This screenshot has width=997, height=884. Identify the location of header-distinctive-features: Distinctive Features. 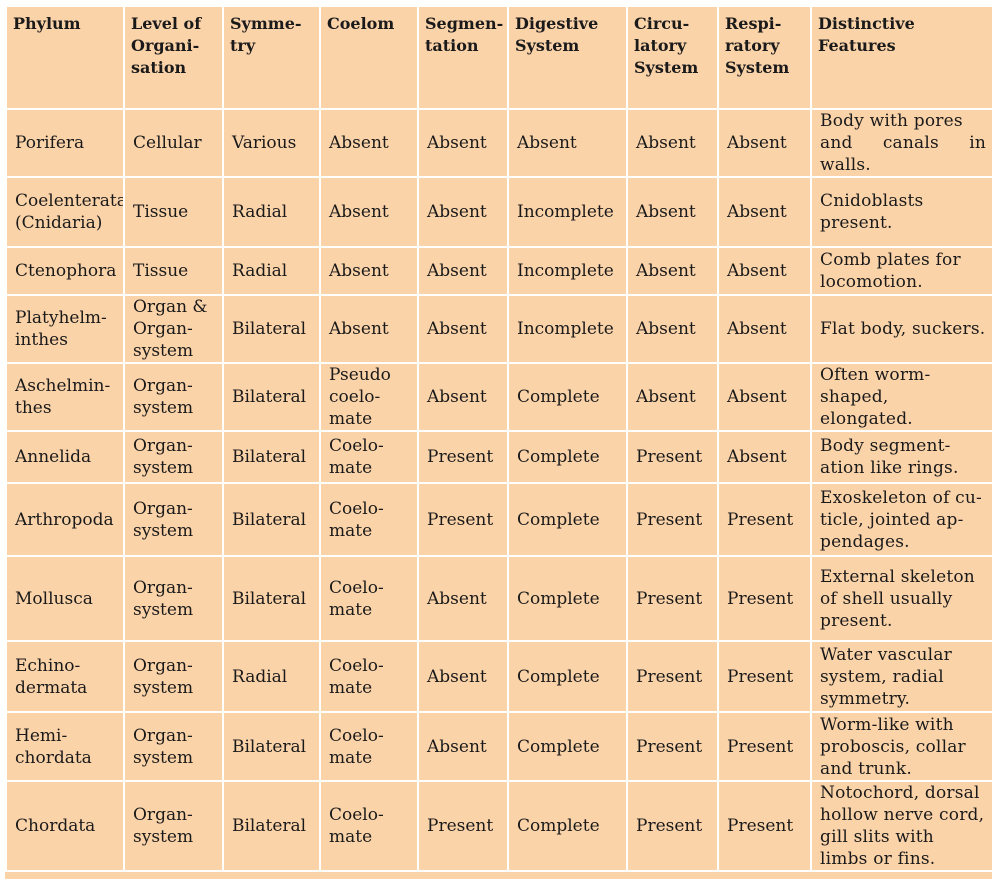
(902, 57).